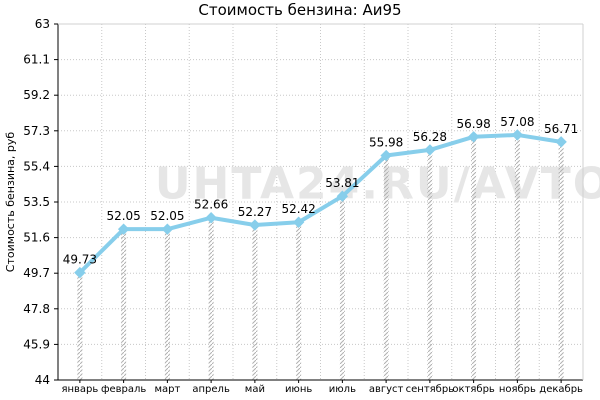 Image resolution: width=600 pixels, height=400 pixels. What do you see at coordinates (42, 24) in the screenshot?
I see `y-tick-label: 63` at bounding box center [42, 24].